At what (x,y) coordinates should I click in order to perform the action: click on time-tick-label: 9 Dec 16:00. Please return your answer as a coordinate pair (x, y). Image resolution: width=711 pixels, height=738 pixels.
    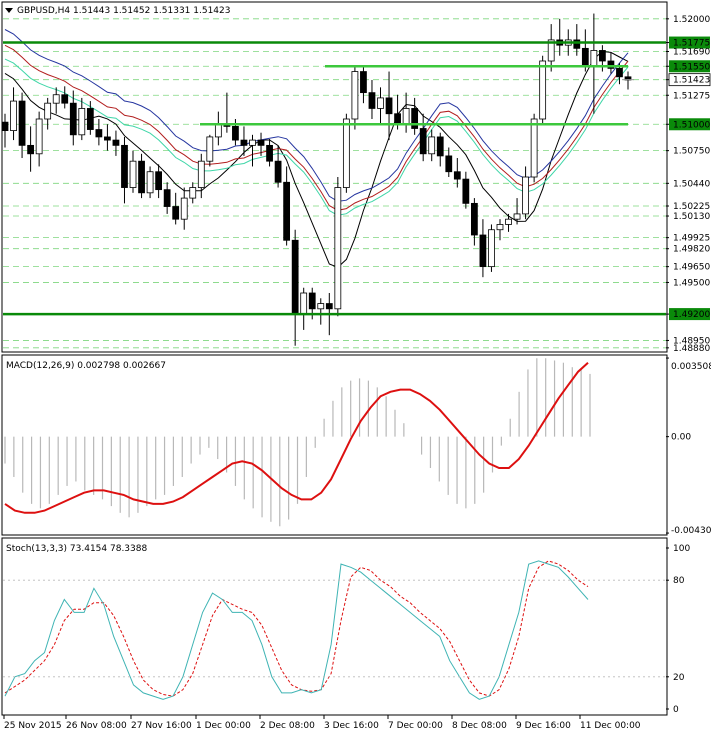
    Looking at the image, I should click on (543, 726).